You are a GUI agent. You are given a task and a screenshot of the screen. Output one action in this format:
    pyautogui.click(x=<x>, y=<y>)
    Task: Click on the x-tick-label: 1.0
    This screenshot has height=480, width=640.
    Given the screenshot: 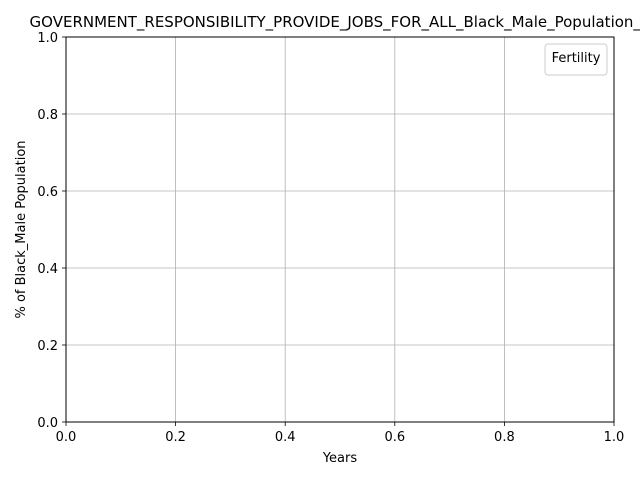 What is the action you would take?
    pyautogui.click(x=614, y=437)
    